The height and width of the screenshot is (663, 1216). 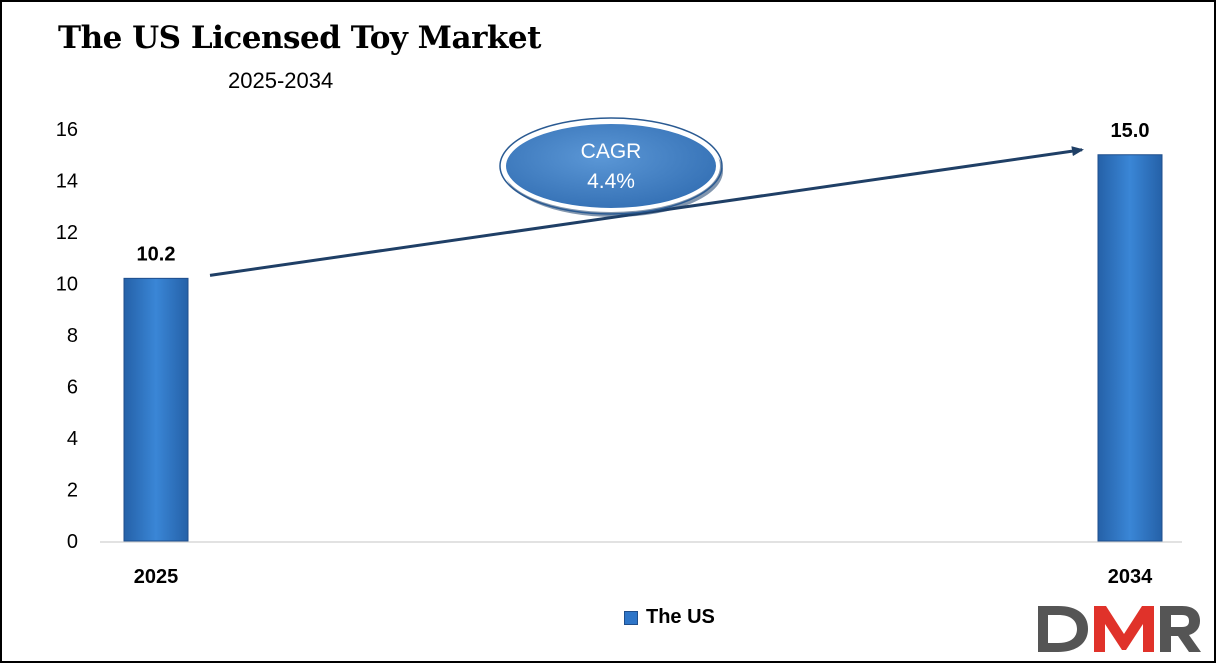 I want to click on y-tick-label: 16, so click(x=67, y=130).